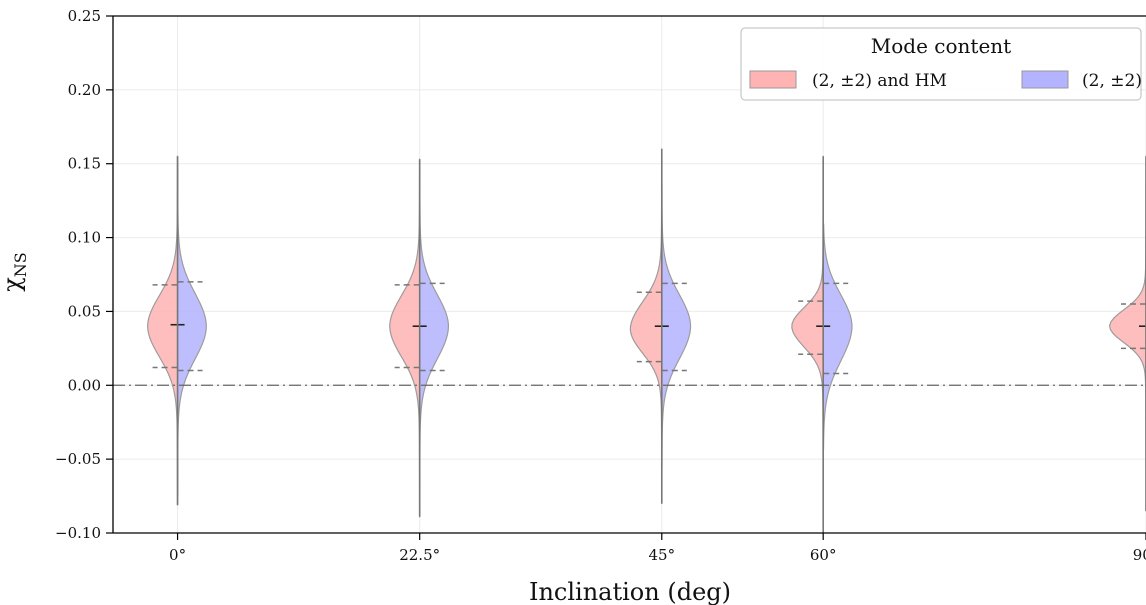  What do you see at coordinates (1112, 81) in the screenshot?
I see `legend-label-22: (2, ±2)` at bounding box center [1112, 81].